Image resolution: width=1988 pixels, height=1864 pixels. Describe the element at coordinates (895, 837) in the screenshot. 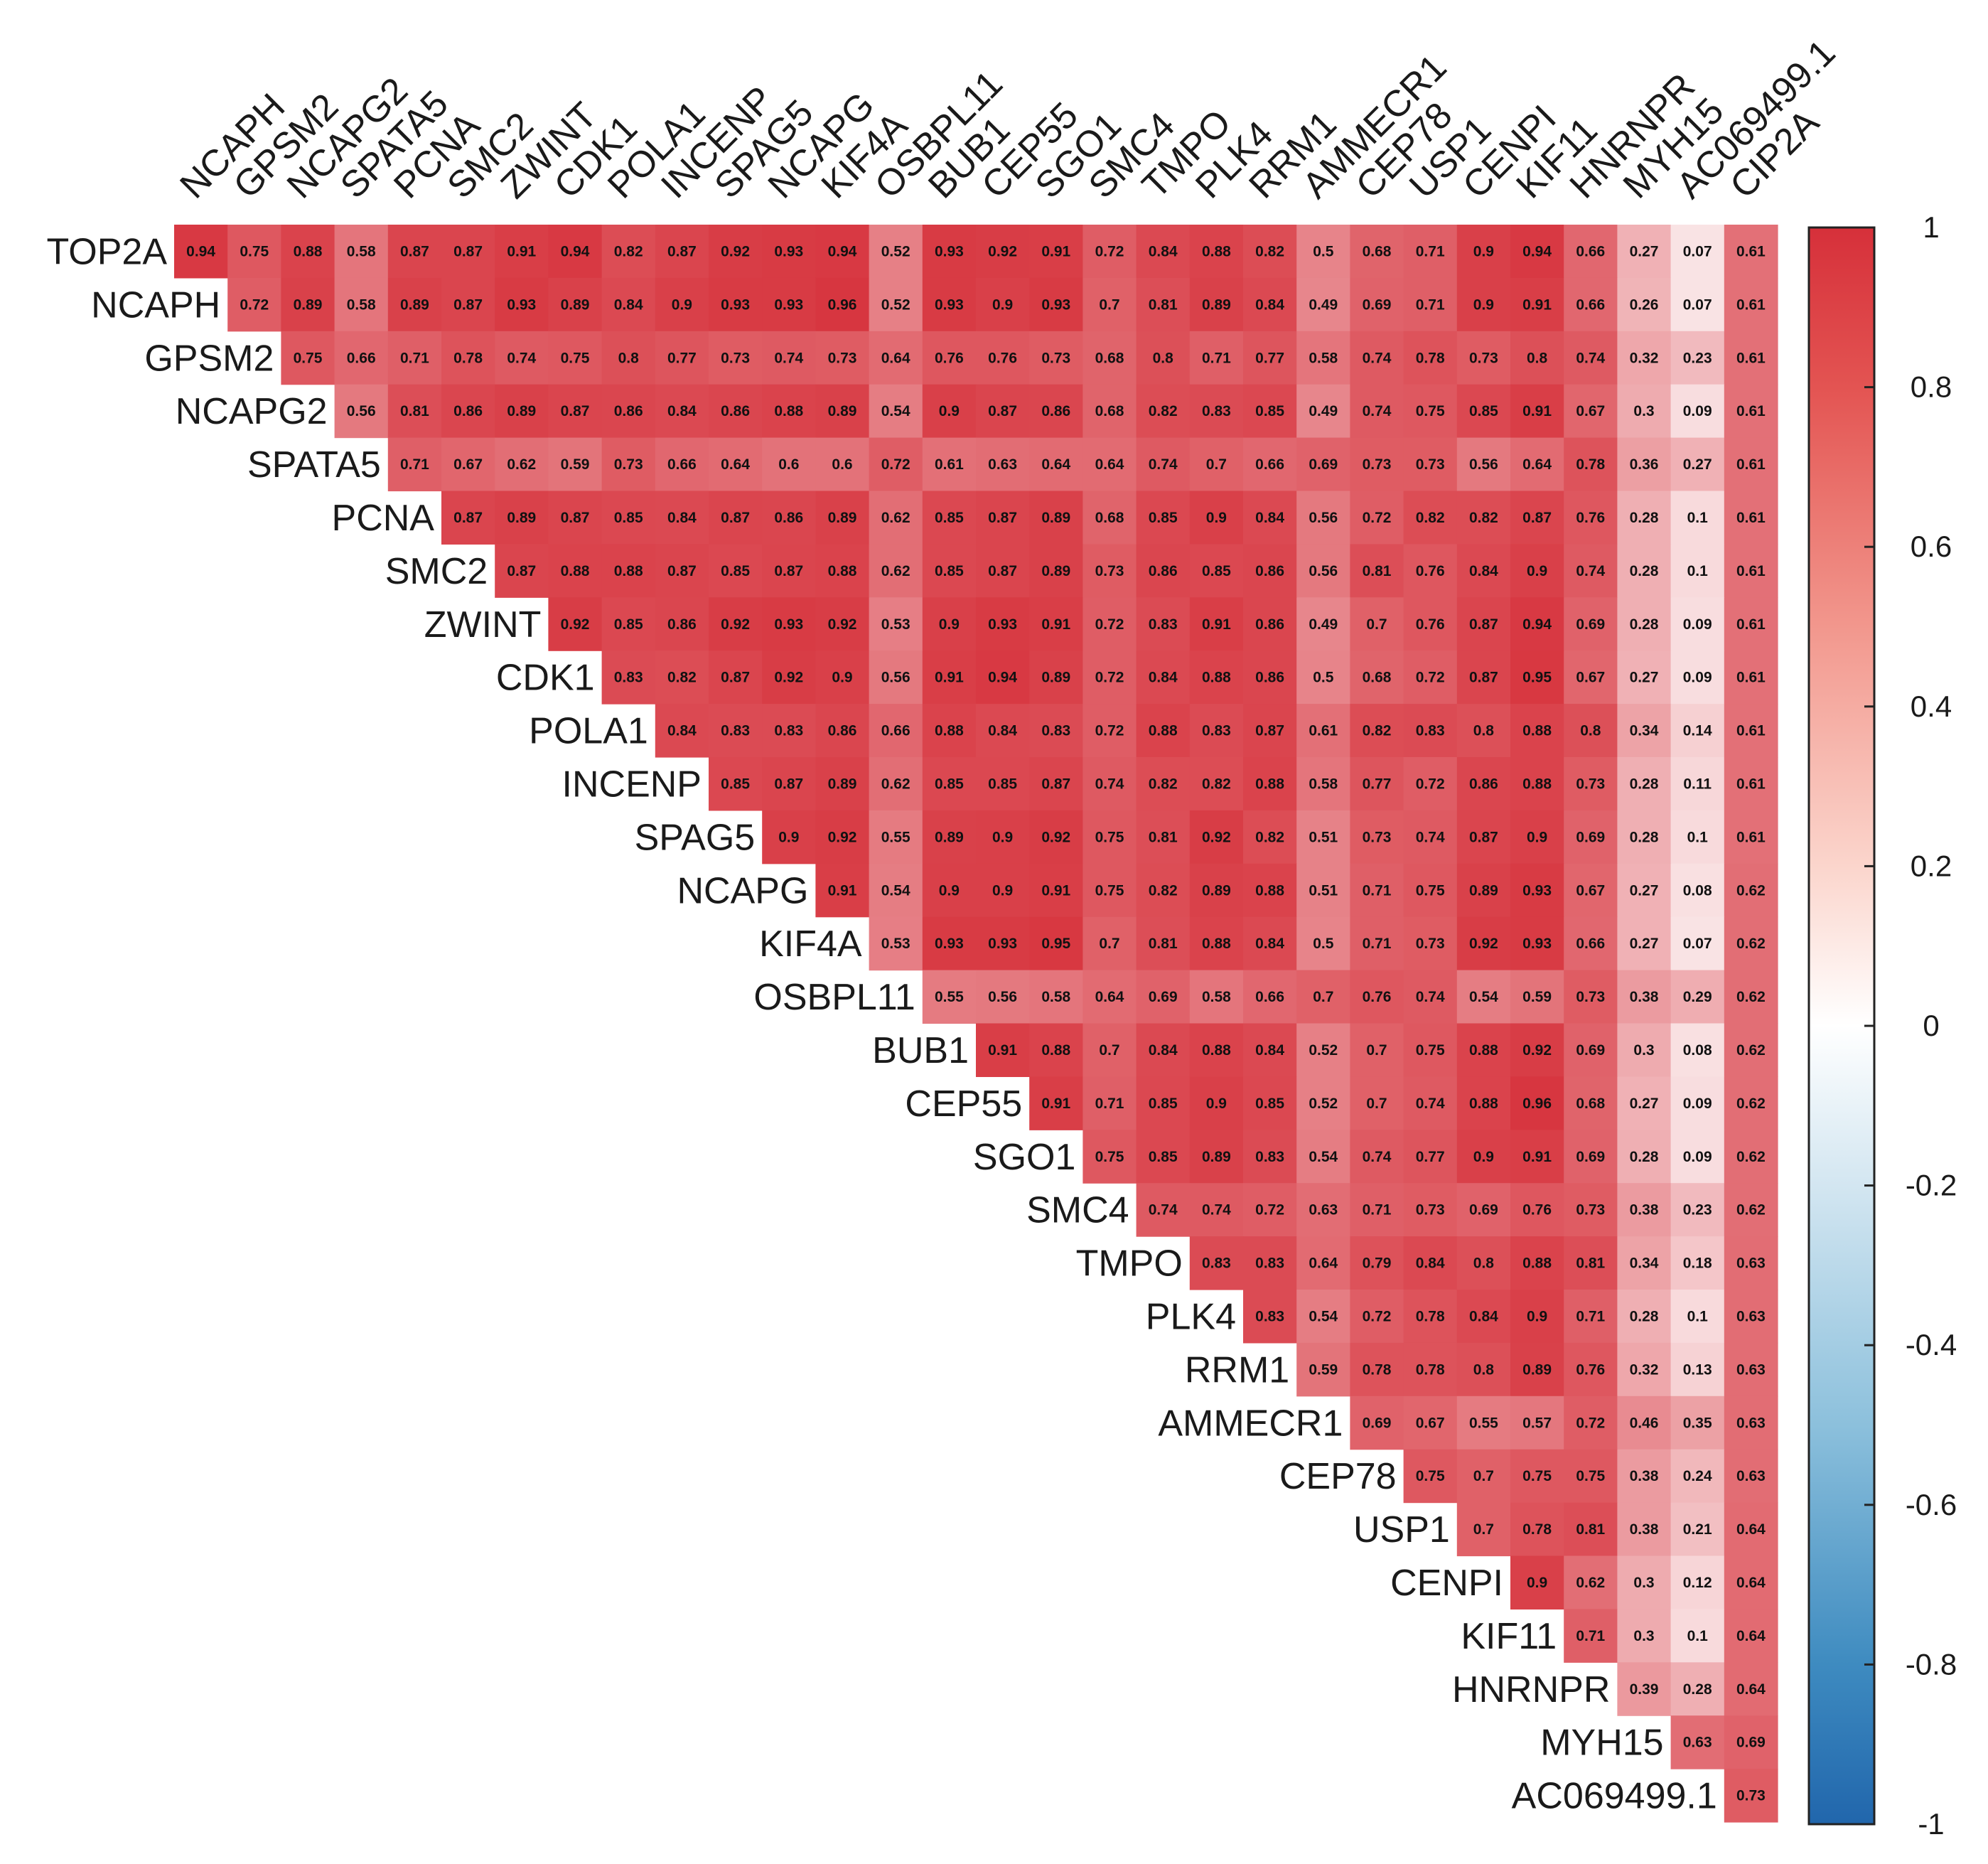

I see `cell-value-label: 0.55` at that location.